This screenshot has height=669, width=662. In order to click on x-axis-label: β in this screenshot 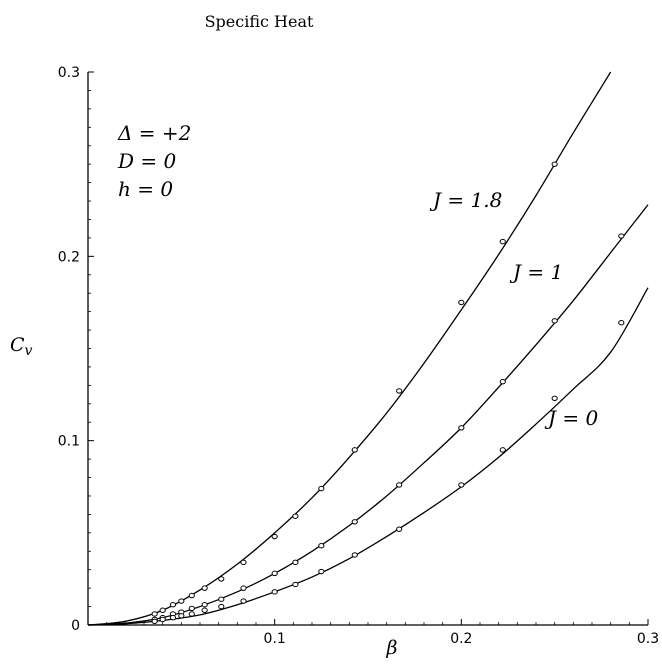, I will do `click(392, 648)`.